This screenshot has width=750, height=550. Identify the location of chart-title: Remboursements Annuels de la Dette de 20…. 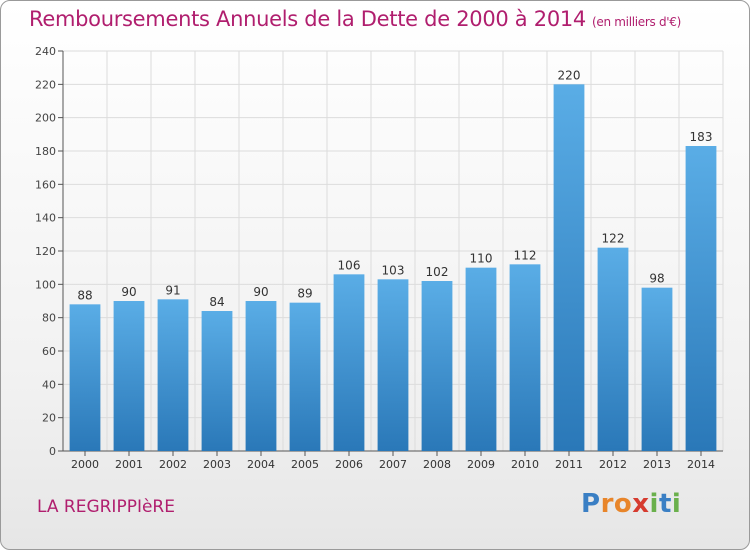
(355, 19).